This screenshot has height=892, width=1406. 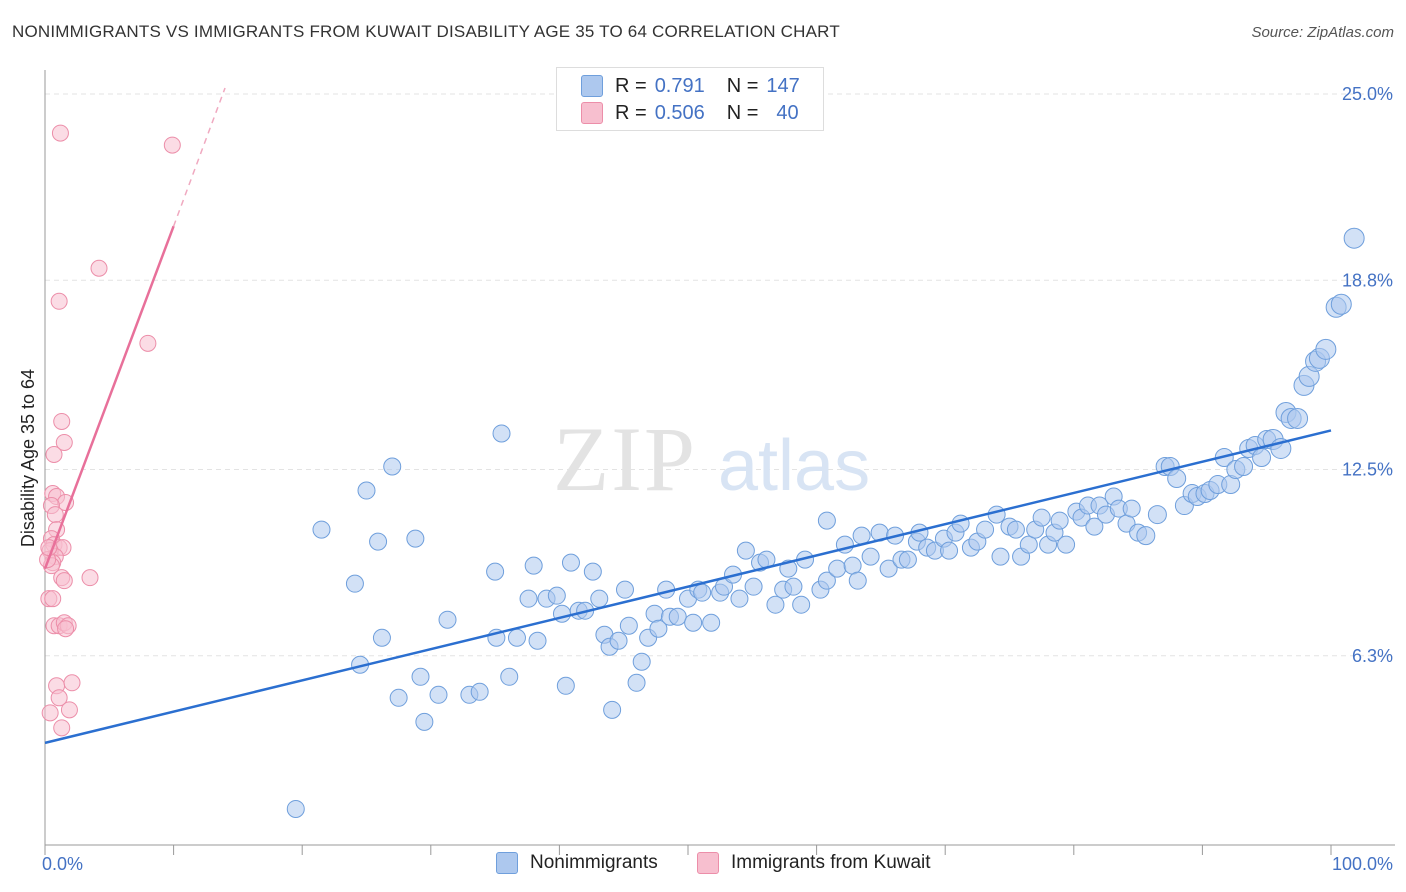 What do you see at coordinates (592, 113) in the screenshot?
I see `legend-swatch-pink` at bounding box center [592, 113].